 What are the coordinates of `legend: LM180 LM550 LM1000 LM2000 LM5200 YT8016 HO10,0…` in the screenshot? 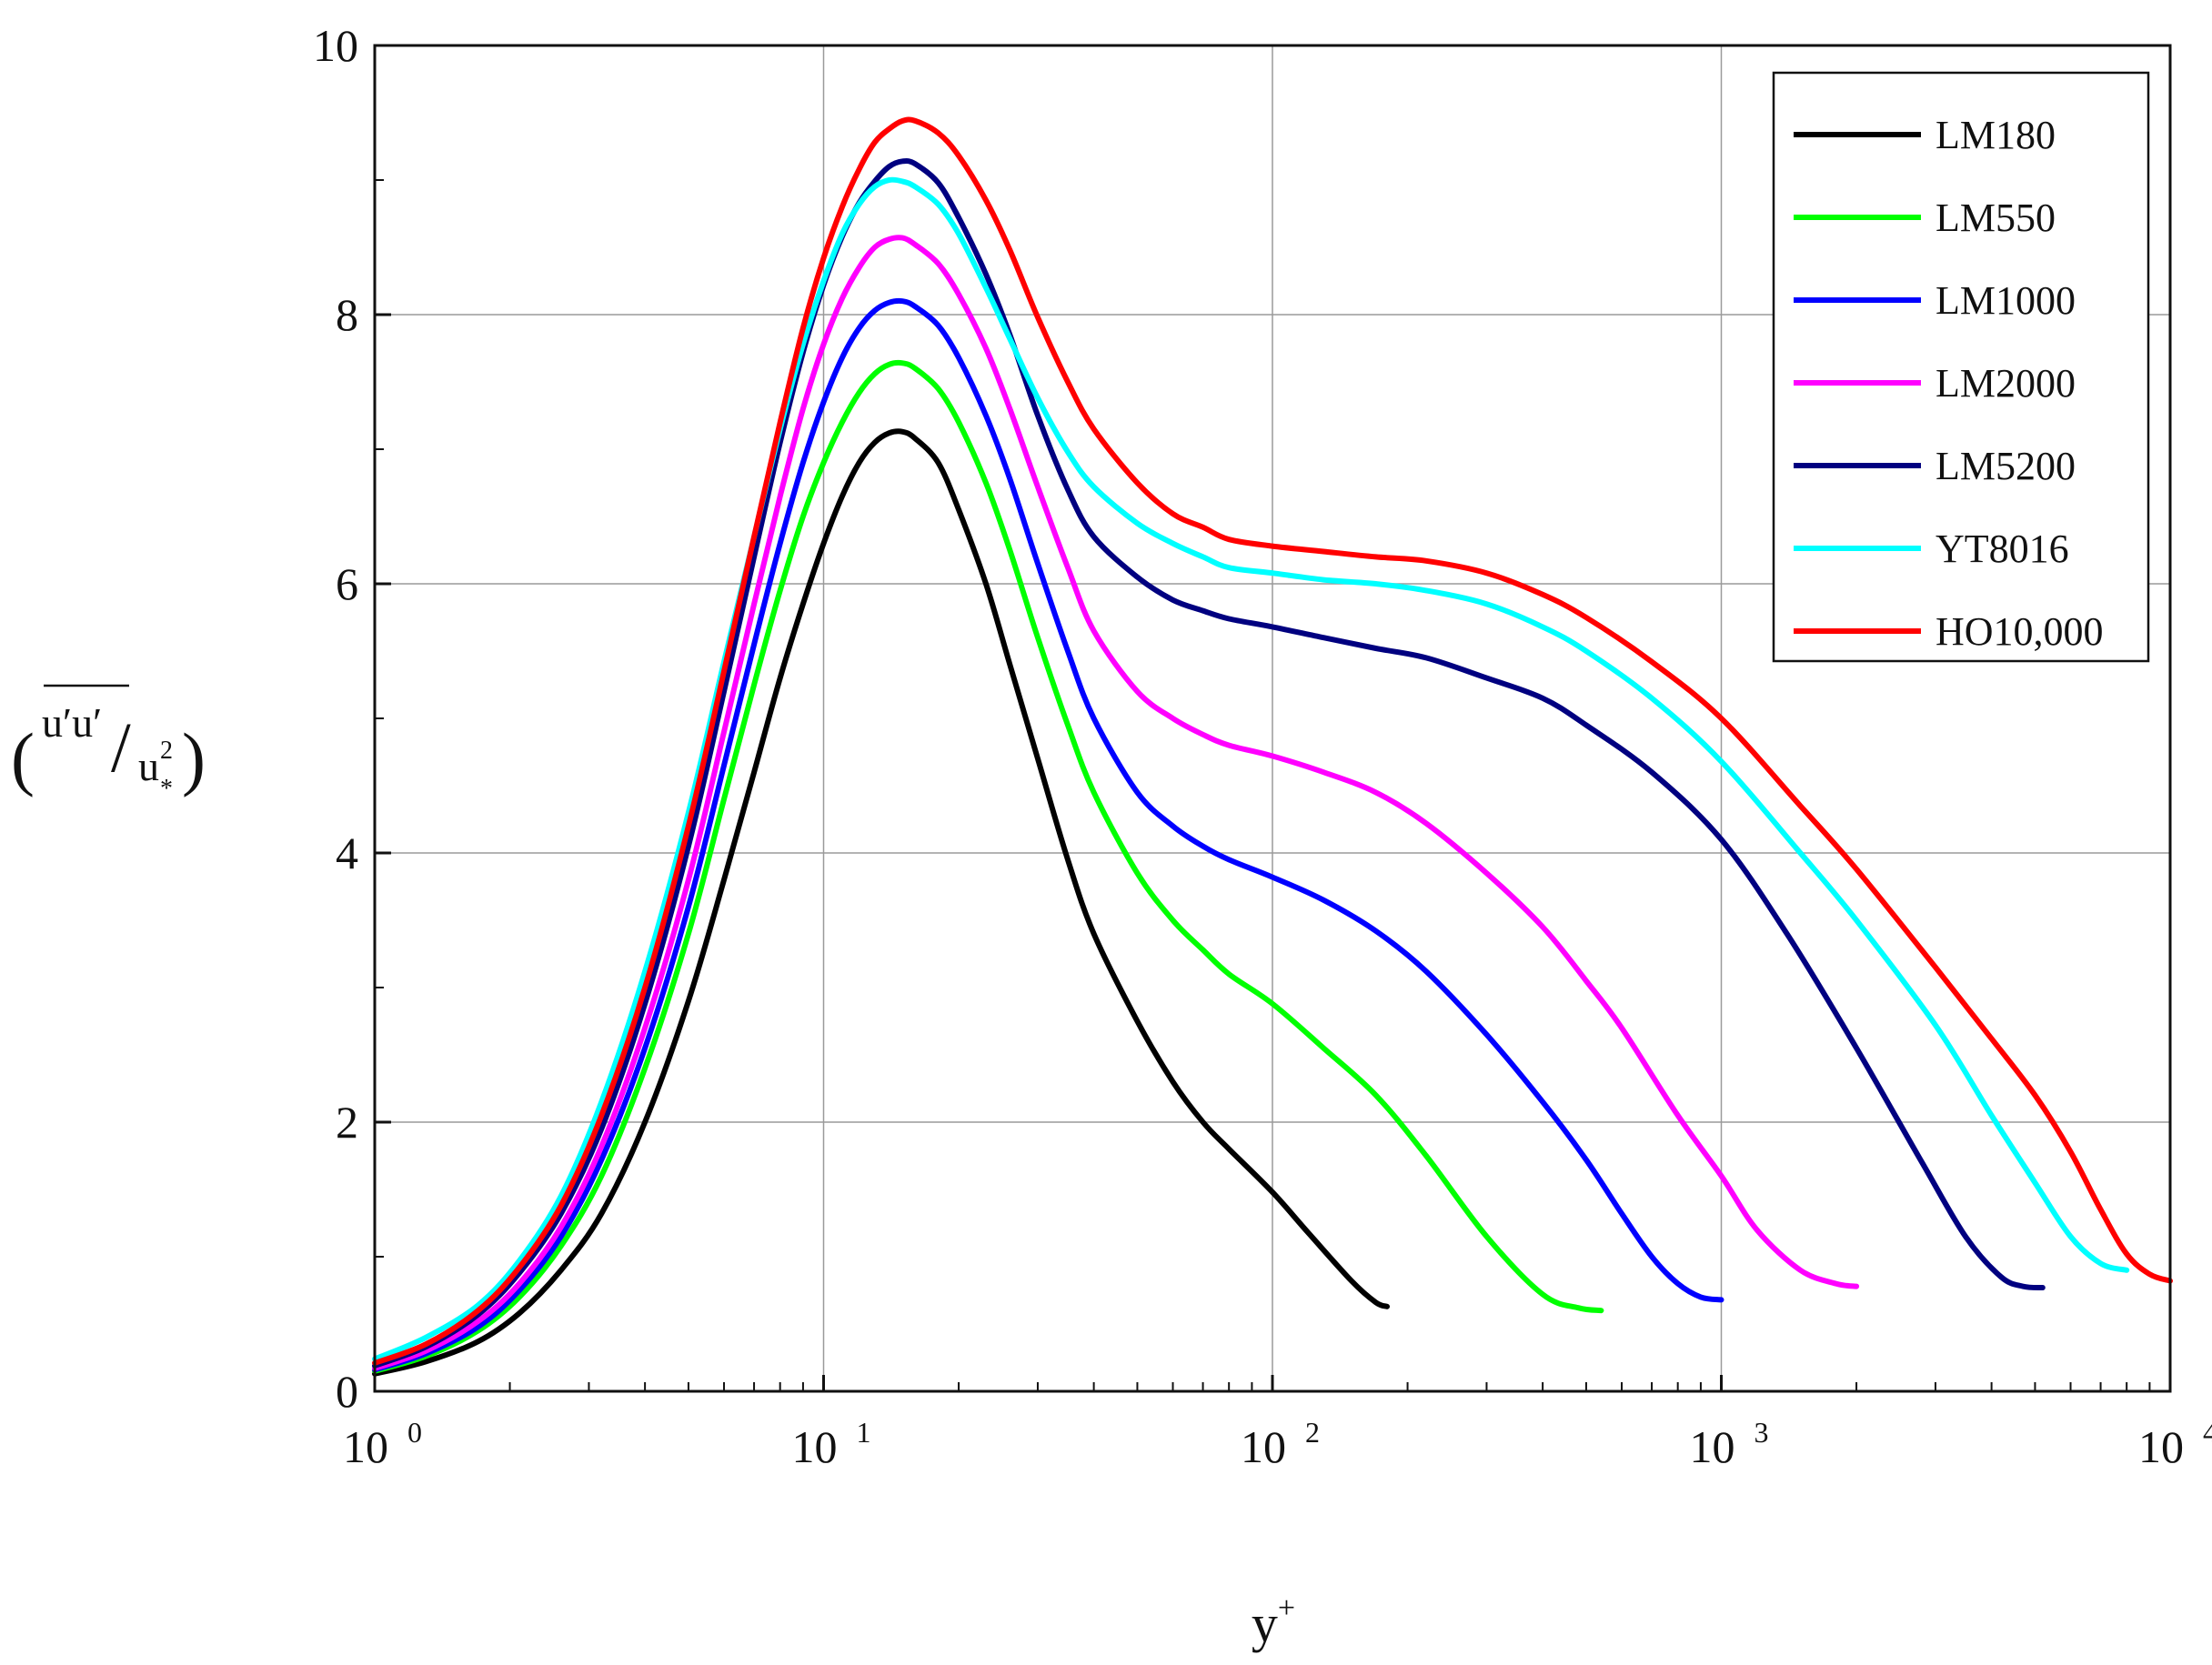 It's located at (1961, 367).